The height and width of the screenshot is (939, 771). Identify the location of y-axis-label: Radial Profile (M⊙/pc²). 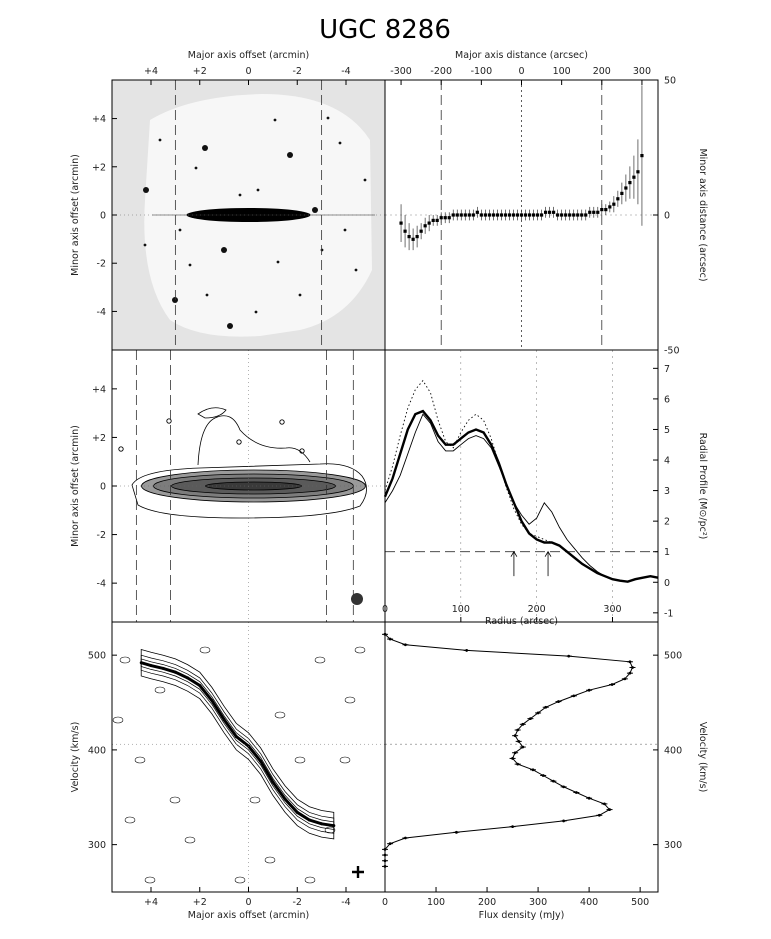
(702, 486).